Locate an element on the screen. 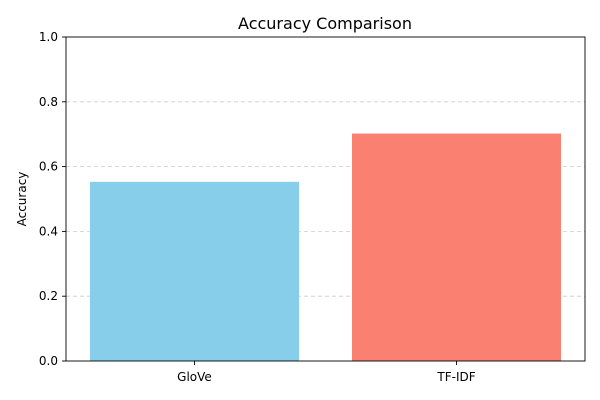 This screenshot has width=600, height=400. chart-title: Accuracy Comparison is located at coordinates (325, 23).